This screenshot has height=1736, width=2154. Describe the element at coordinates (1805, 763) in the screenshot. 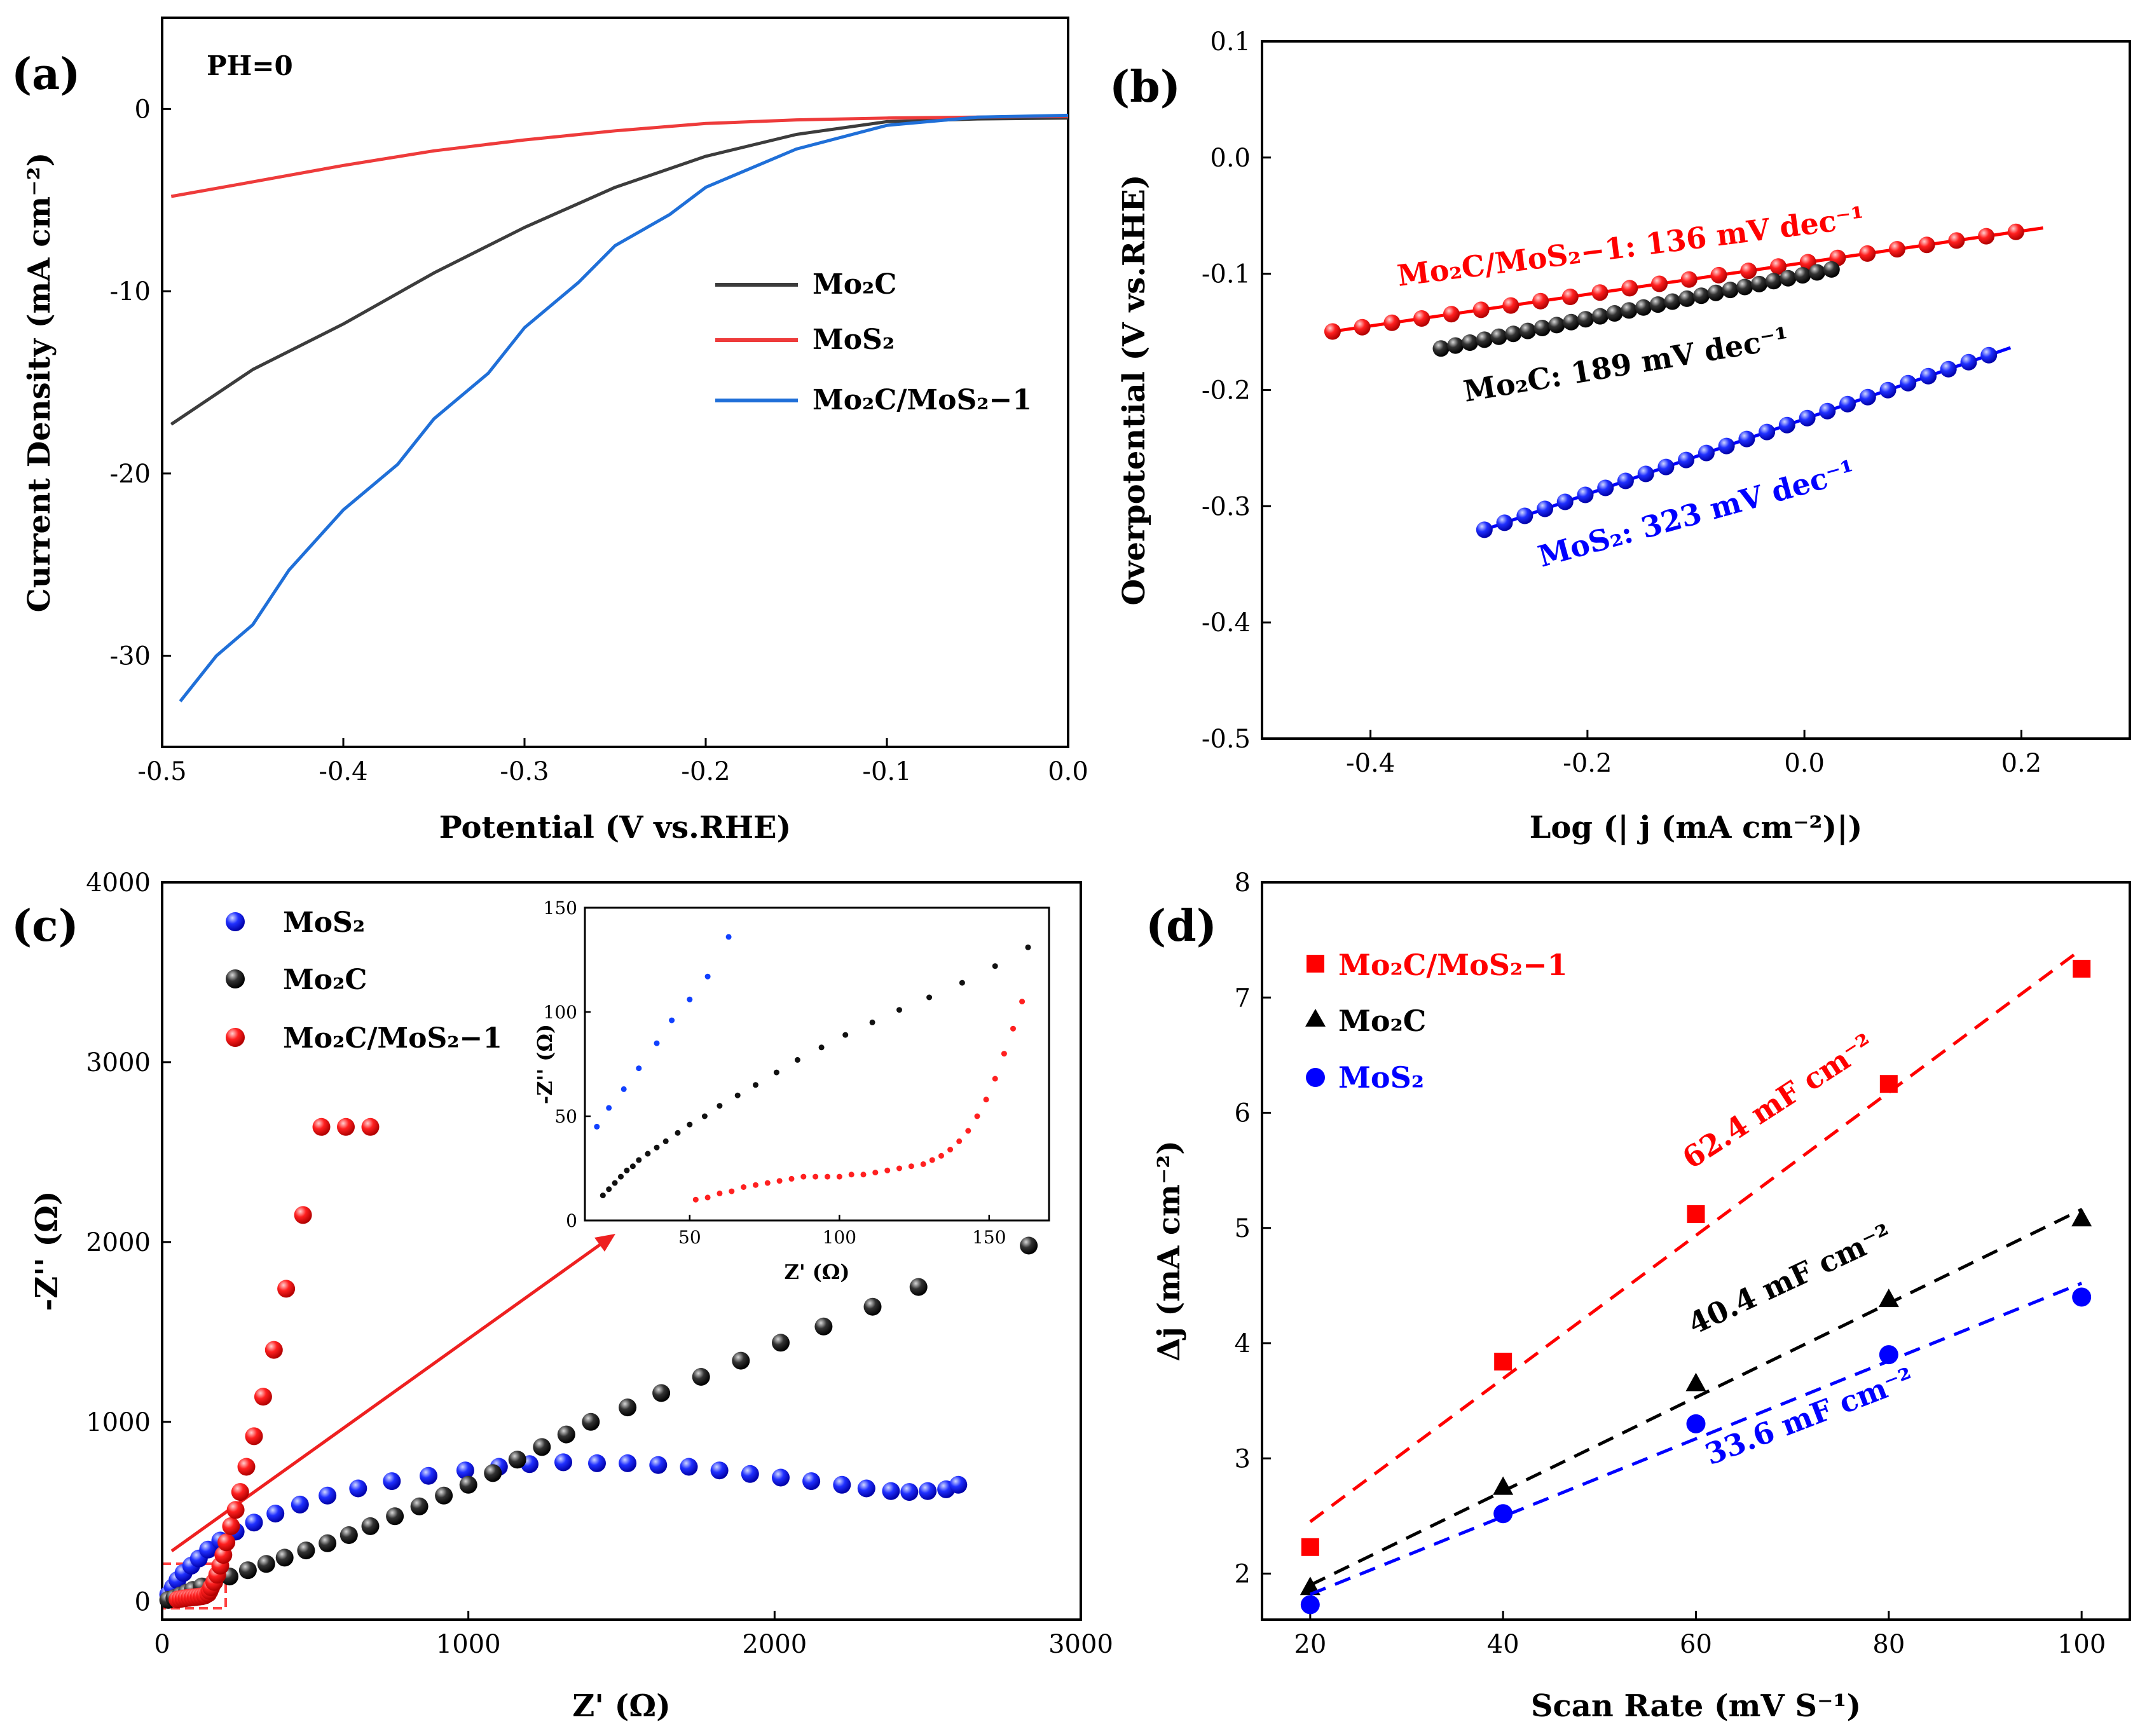

I see `panel-b-xtick-label-2: 0.0` at that location.